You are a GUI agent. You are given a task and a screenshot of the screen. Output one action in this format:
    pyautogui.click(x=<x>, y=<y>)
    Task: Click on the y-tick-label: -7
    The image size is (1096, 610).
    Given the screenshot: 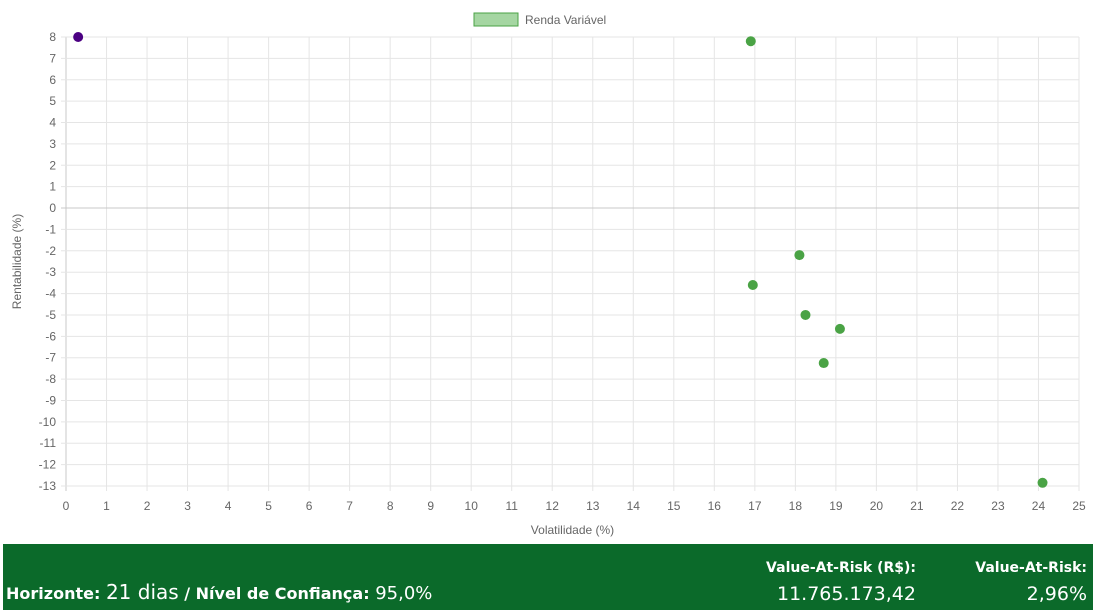 What is the action you would take?
    pyautogui.click(x=50, y=358)
    